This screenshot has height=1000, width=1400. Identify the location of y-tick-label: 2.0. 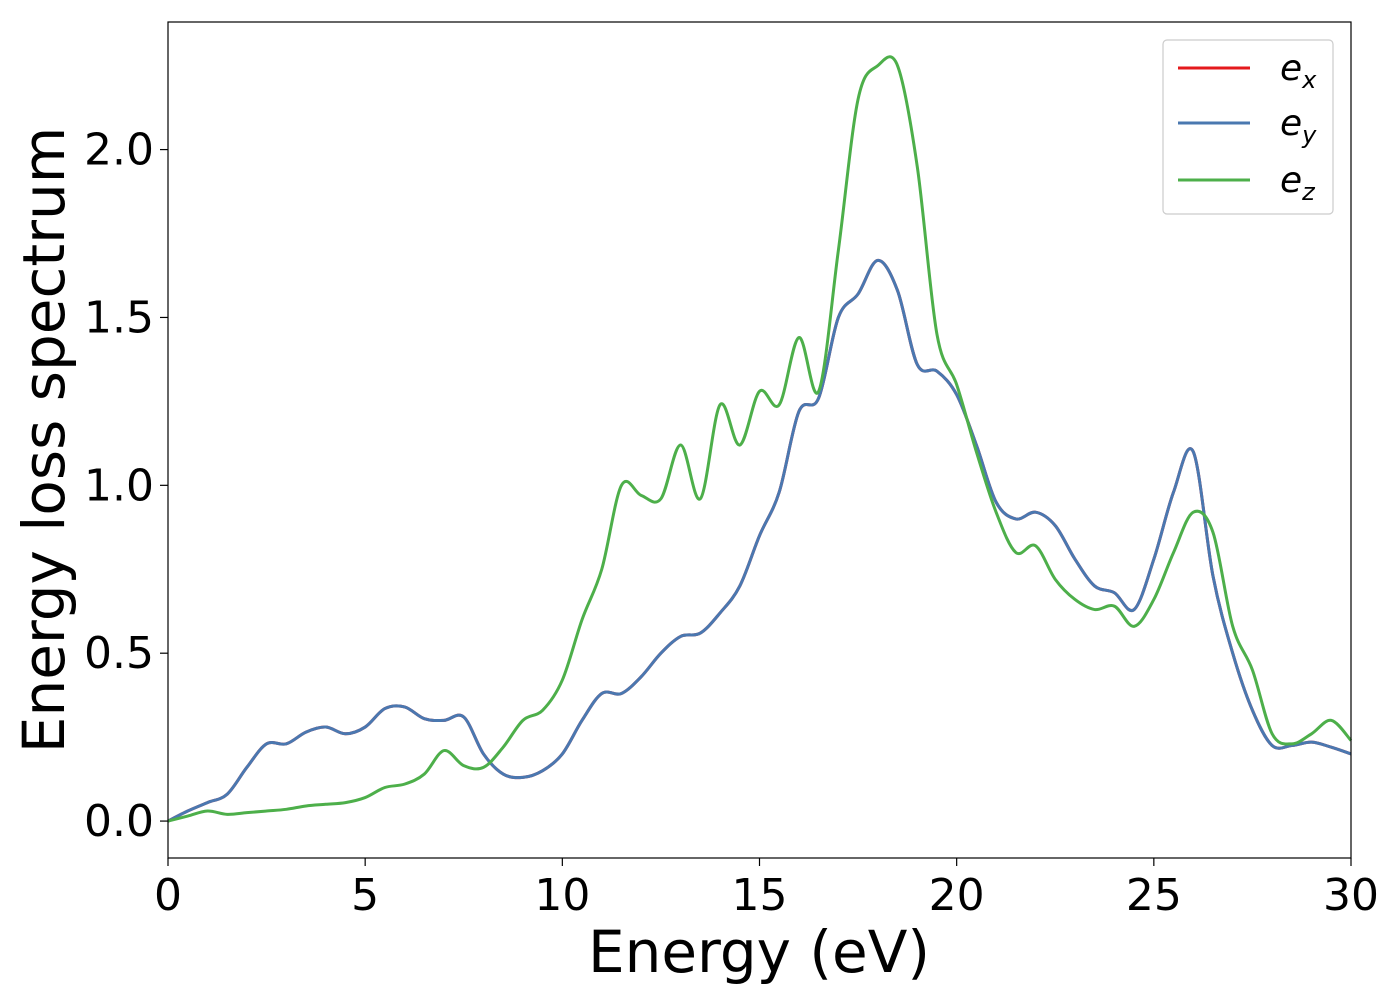
(119, 150).